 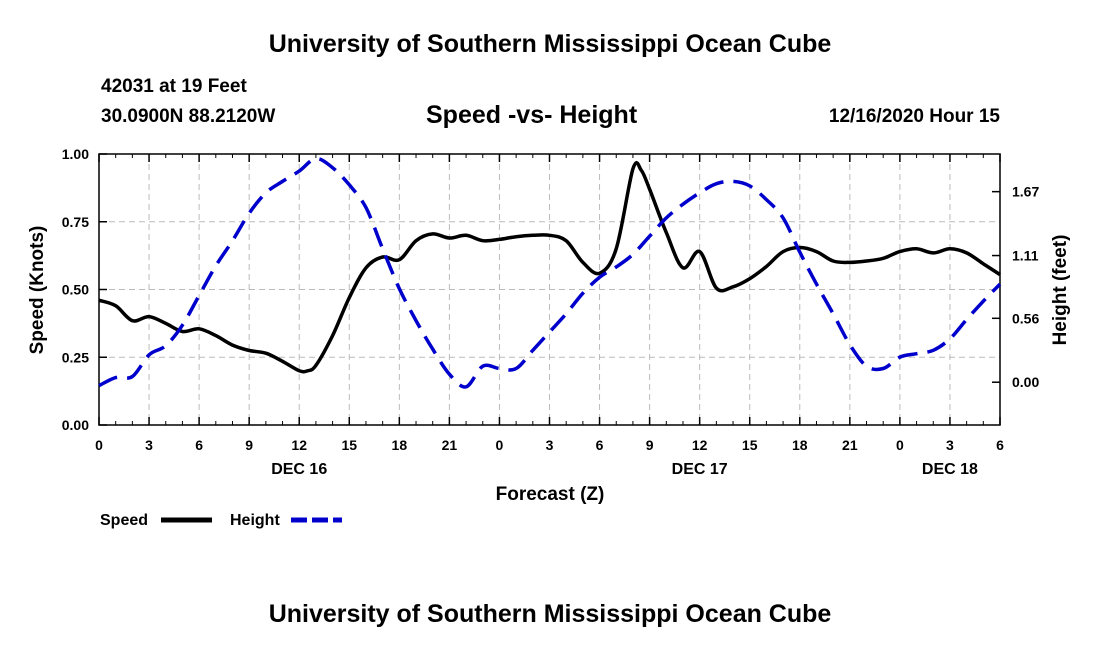 What do you see at coordinates (550, 494) in the screenshot?
I see `x-axis-title: Forecast (Z)` at bounding box center [550, 494].